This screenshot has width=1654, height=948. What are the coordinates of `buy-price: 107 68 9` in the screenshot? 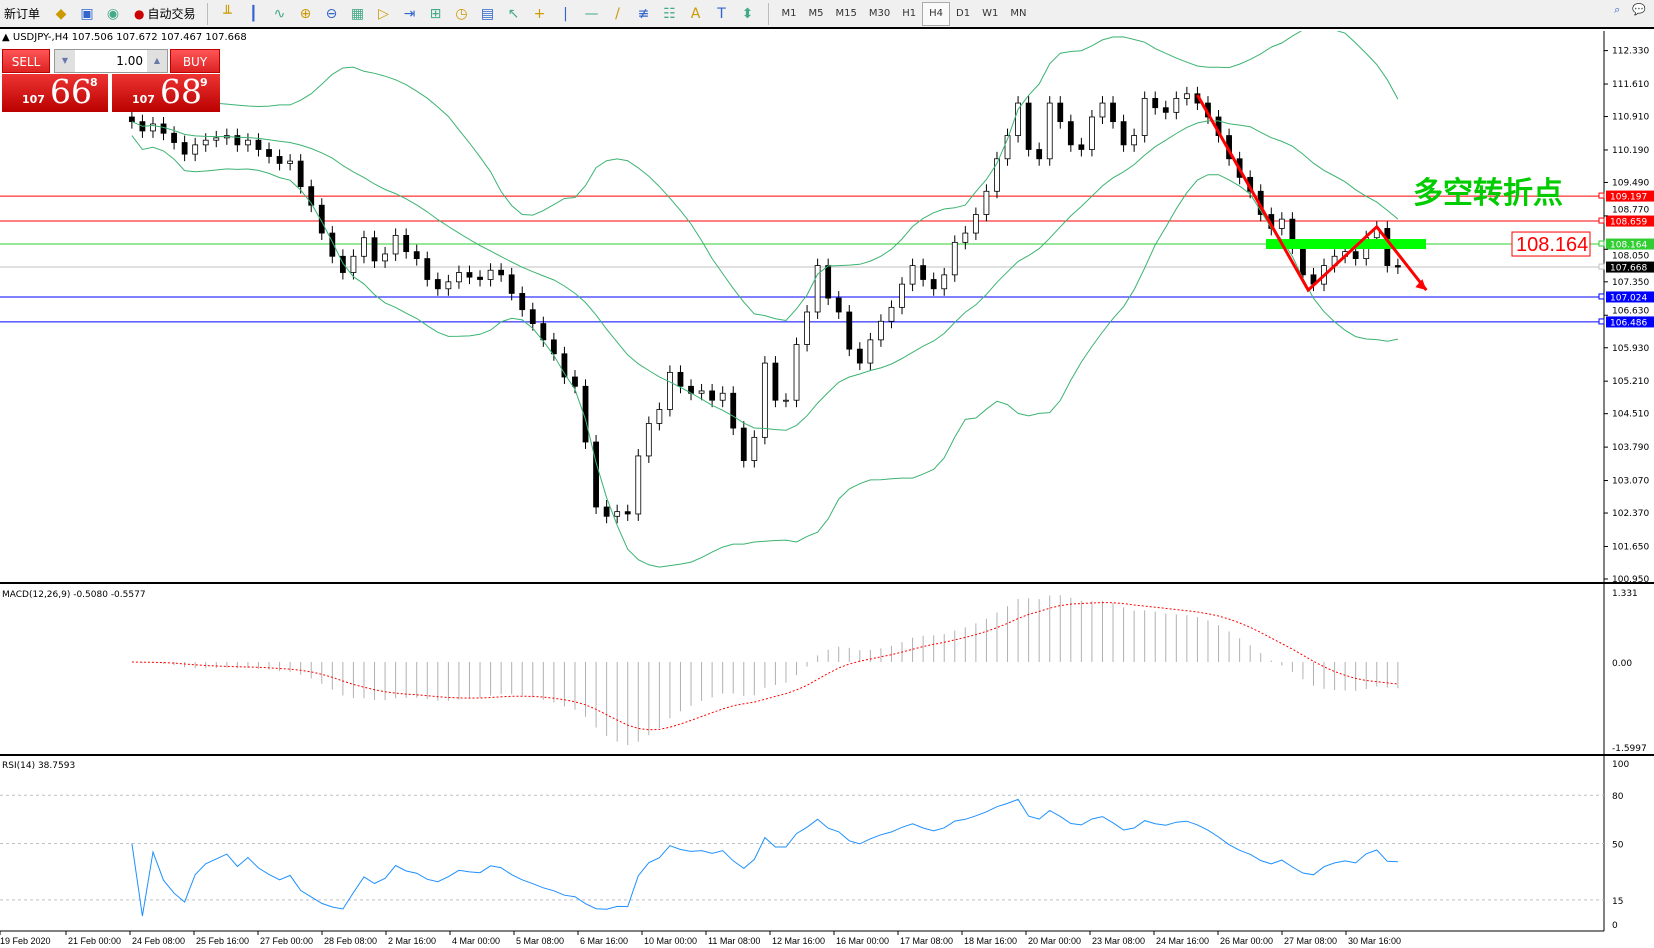 It's located at (166, 92).